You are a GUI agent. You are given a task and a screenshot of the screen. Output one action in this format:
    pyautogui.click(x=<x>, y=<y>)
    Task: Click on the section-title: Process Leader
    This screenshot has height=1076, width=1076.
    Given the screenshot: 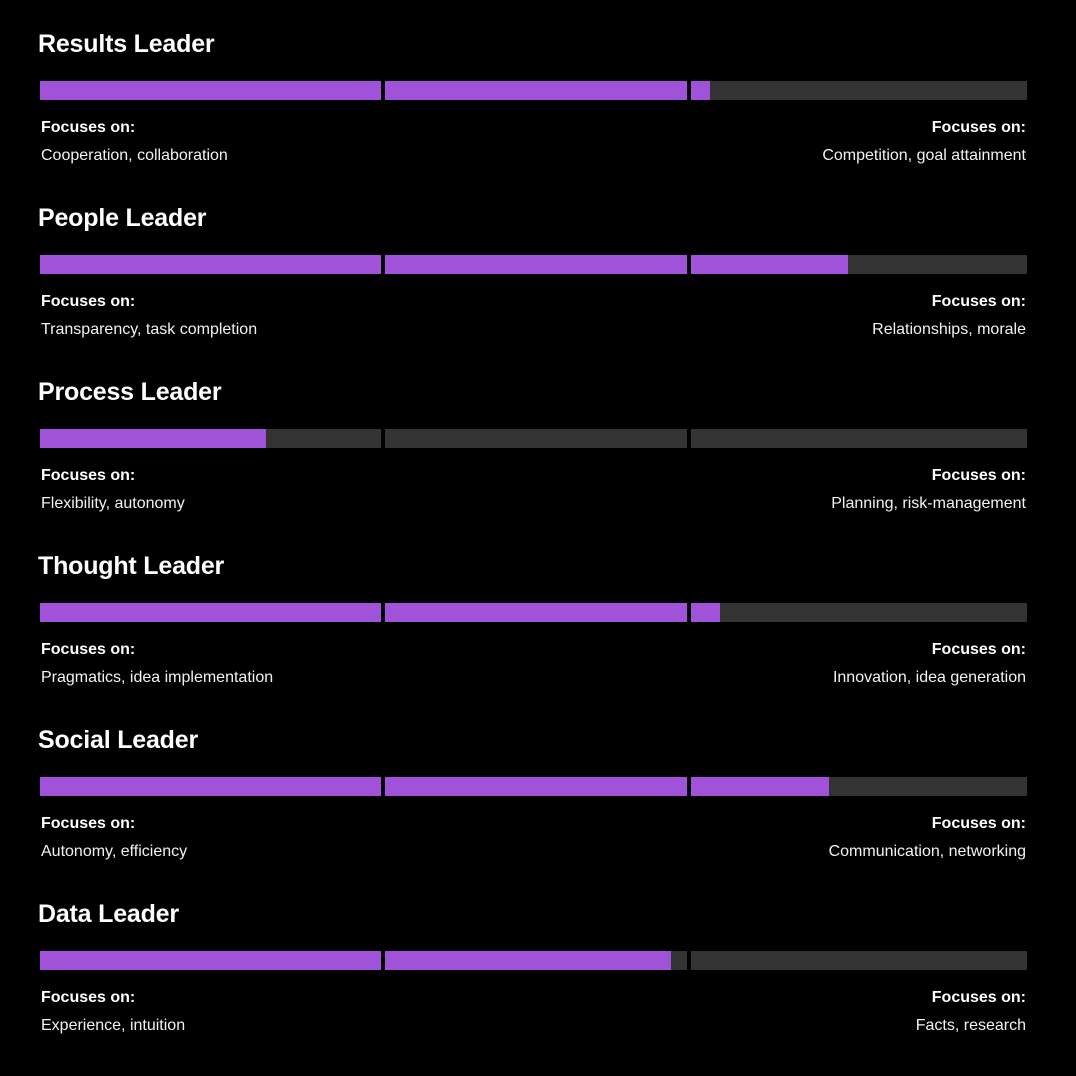 What is the action you would take?
    pyautogui.click(x=130, y=392)
    